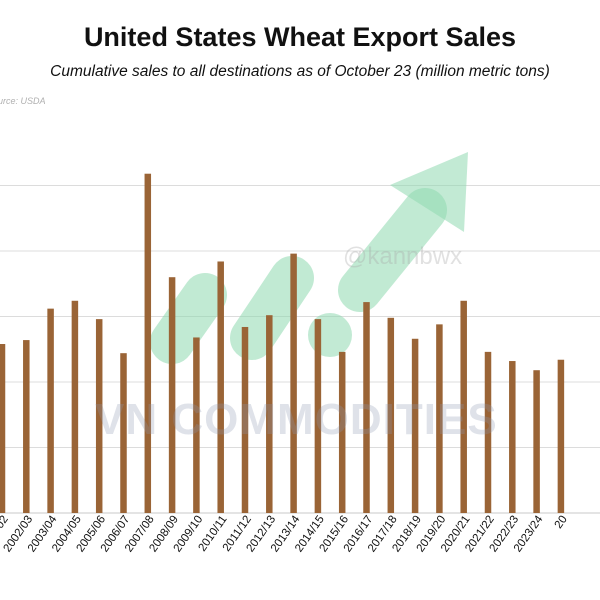 The image size is (600, 600). I want to click on x-tick-label: 20, so click(561, 522).